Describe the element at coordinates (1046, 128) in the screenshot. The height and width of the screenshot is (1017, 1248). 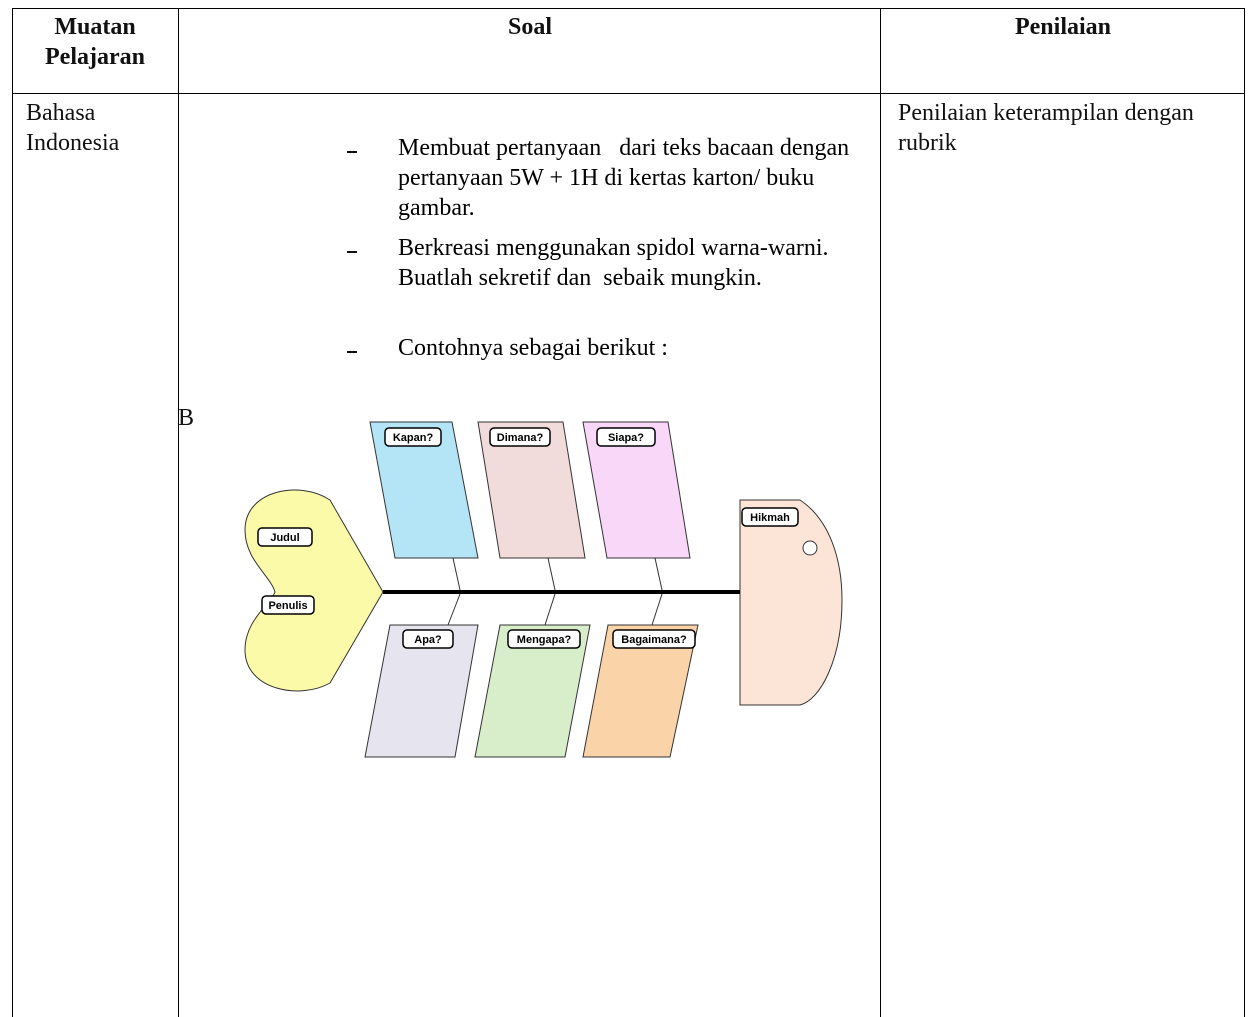
I see `assessment: Penilaian keterampilan dengan rubrik` at that location.